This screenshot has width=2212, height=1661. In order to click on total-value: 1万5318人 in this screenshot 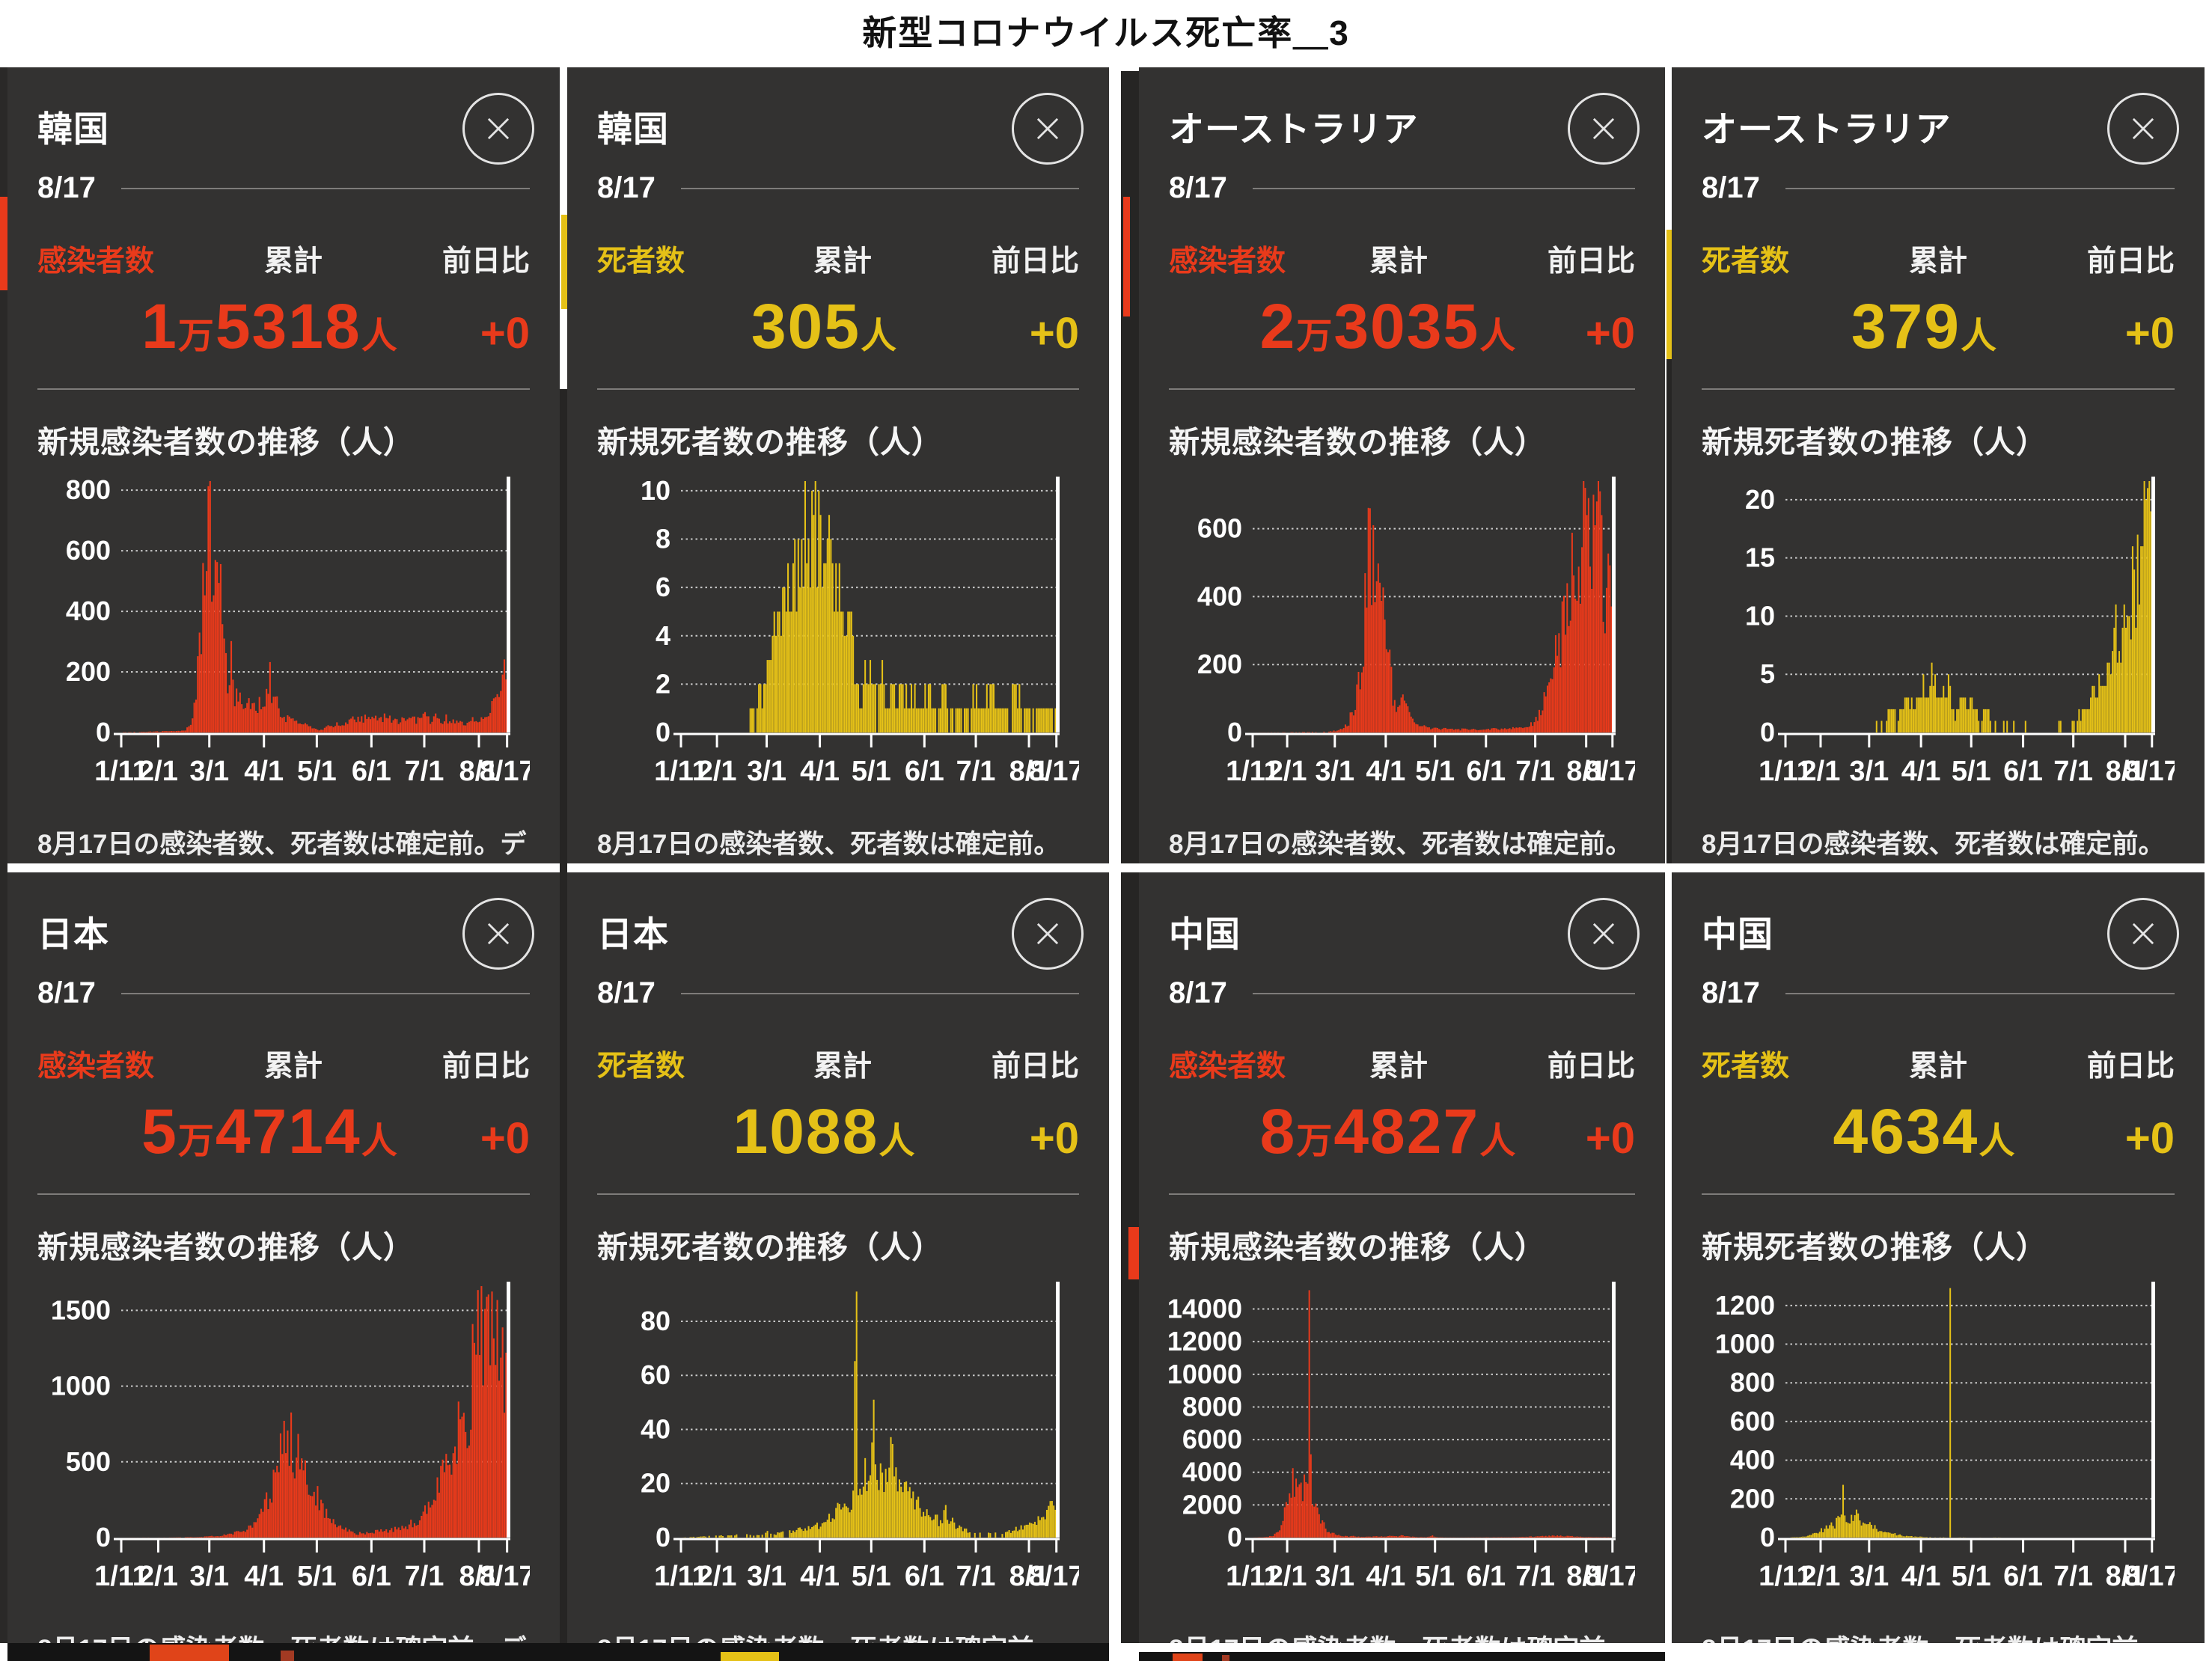, I will do `click(270, 326)`.